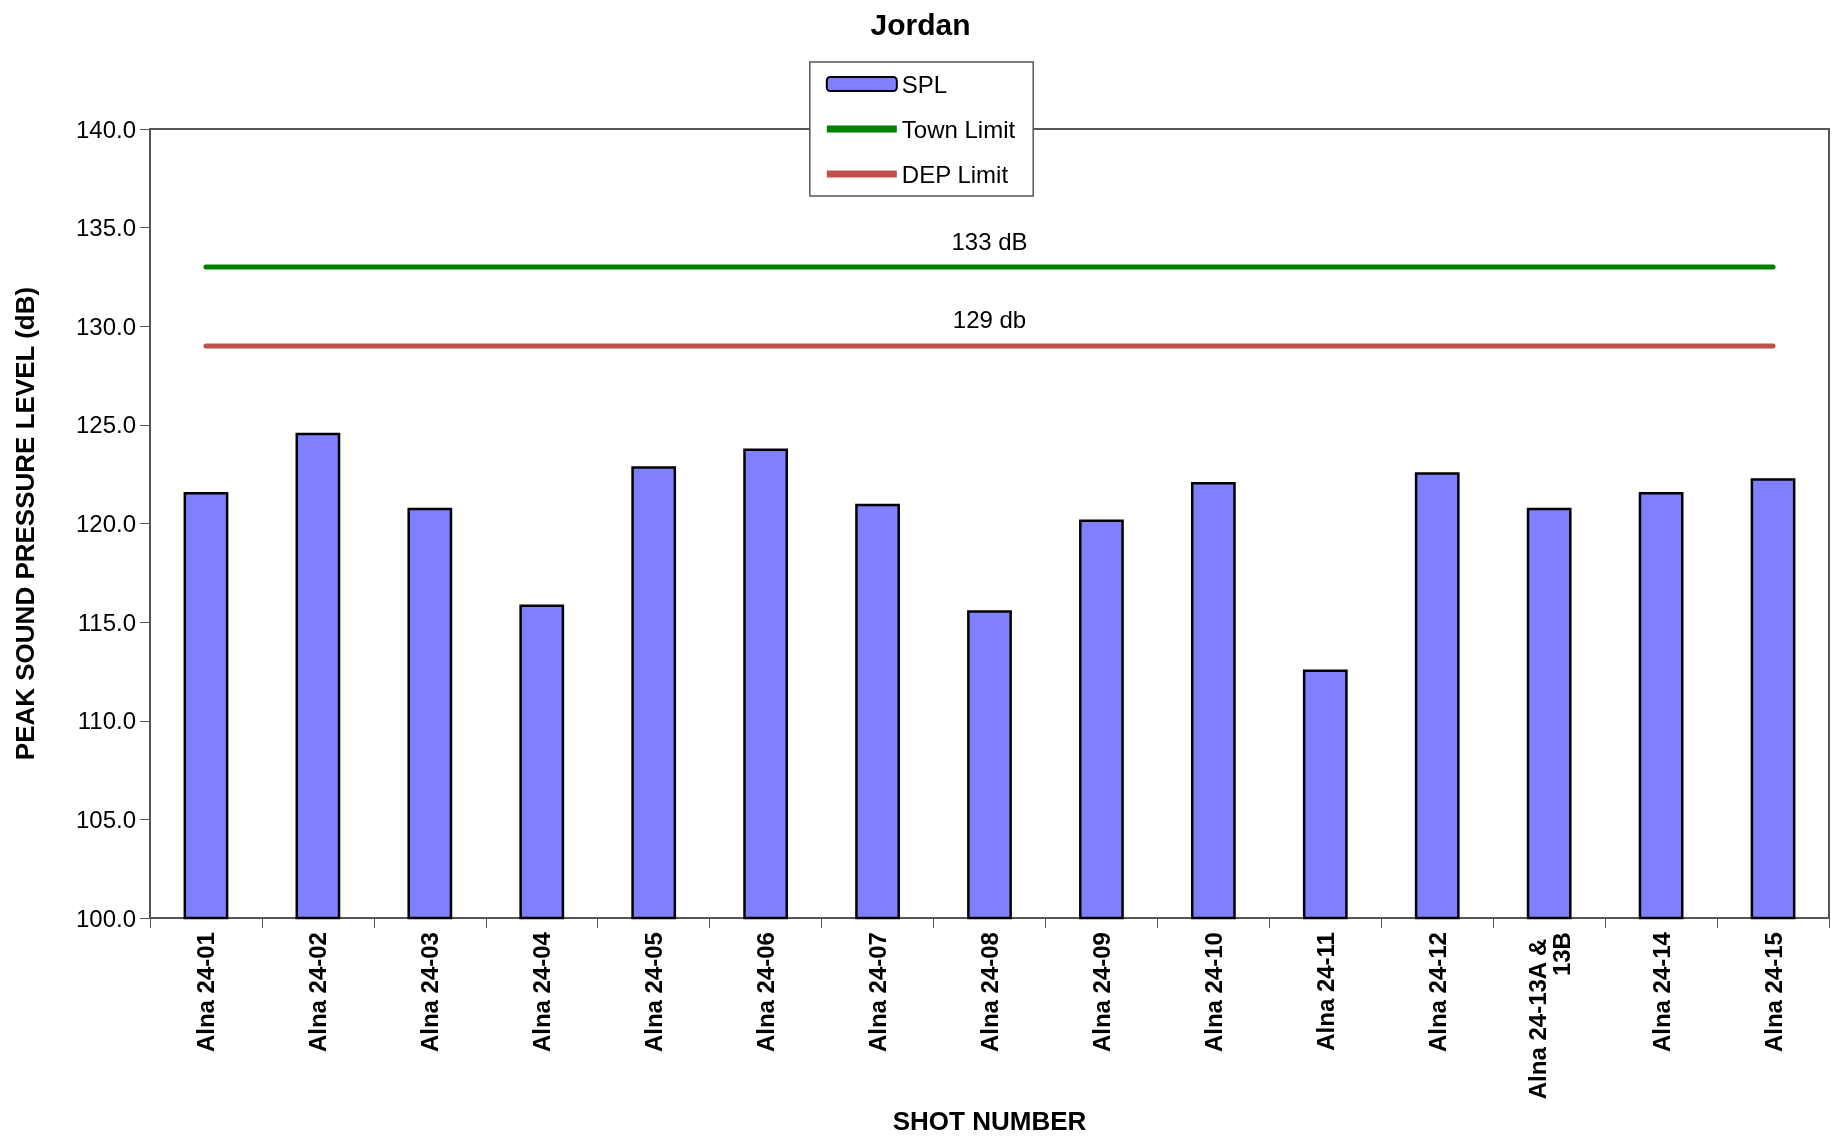  Describe the element at coordinates (105, 819) in the screenshot. I see `y-tick-label: 105.0` at that location.